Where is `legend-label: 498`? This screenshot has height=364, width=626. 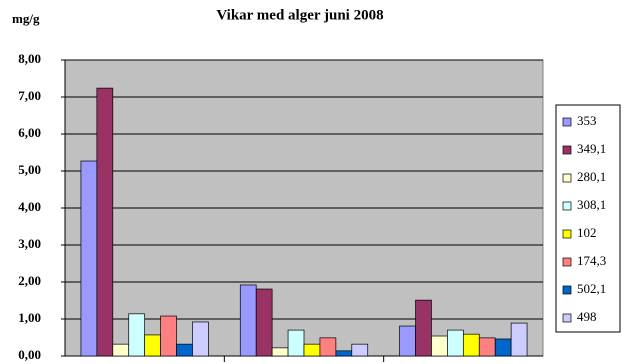
legend-label: 498 is located at coordinates (587, 316).